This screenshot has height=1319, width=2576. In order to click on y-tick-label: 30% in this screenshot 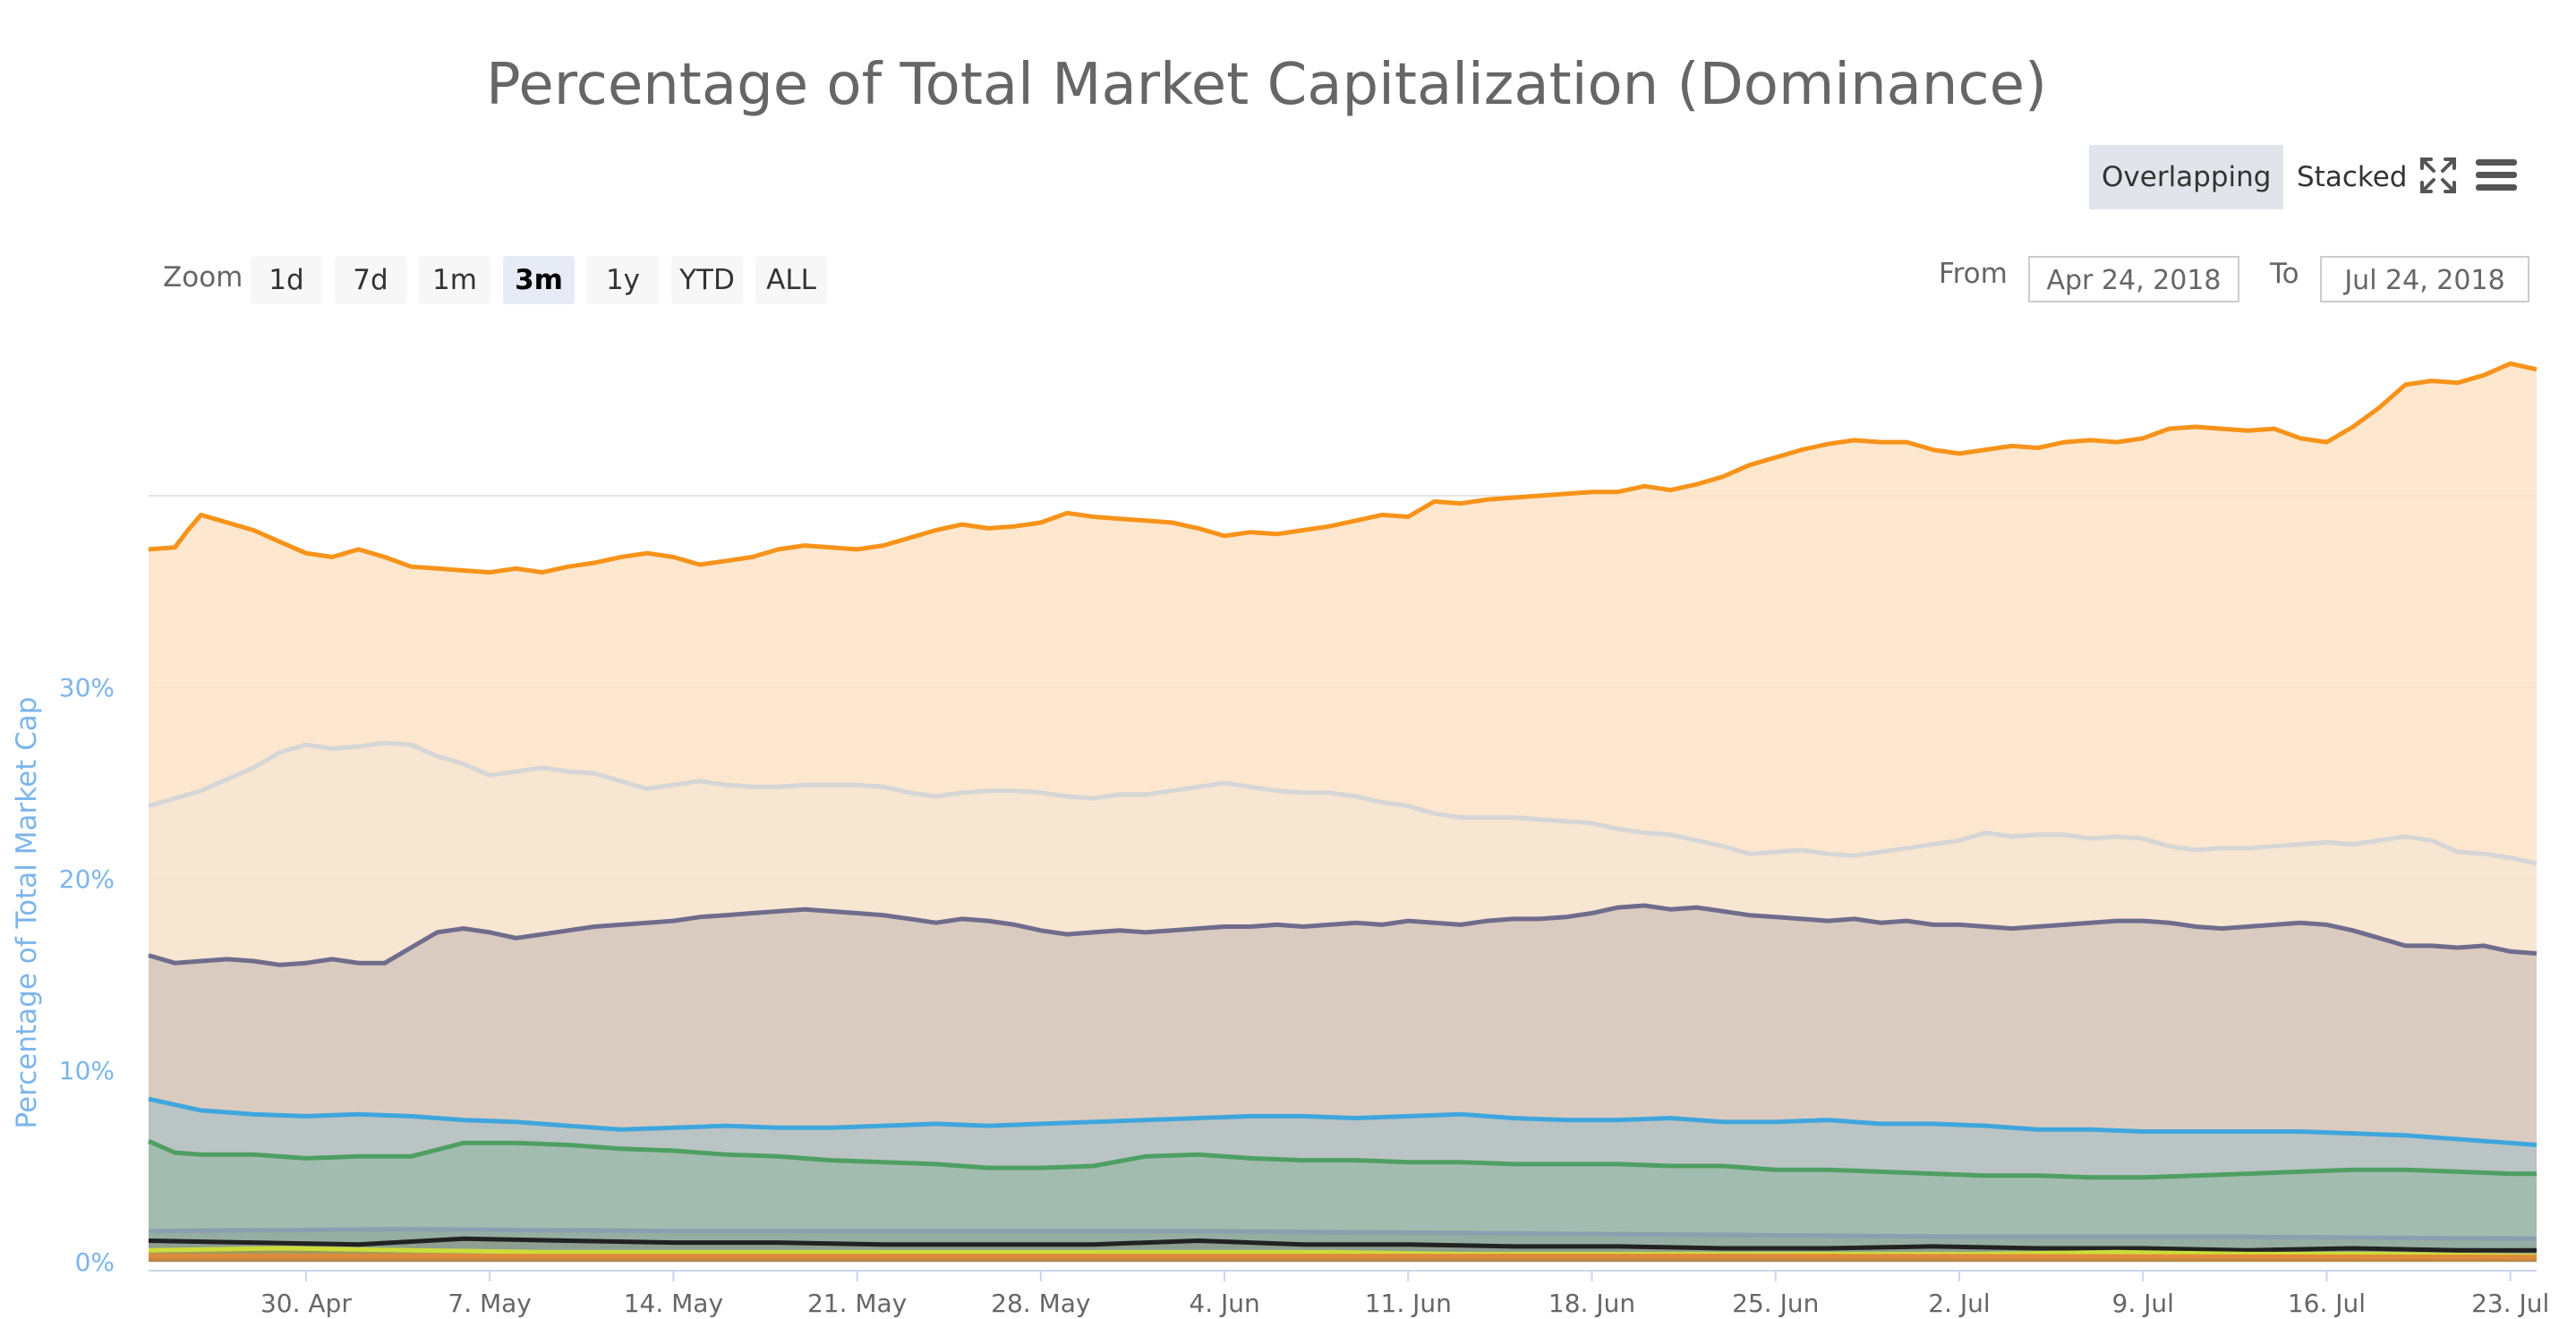, I will do `click(87, 687)`.